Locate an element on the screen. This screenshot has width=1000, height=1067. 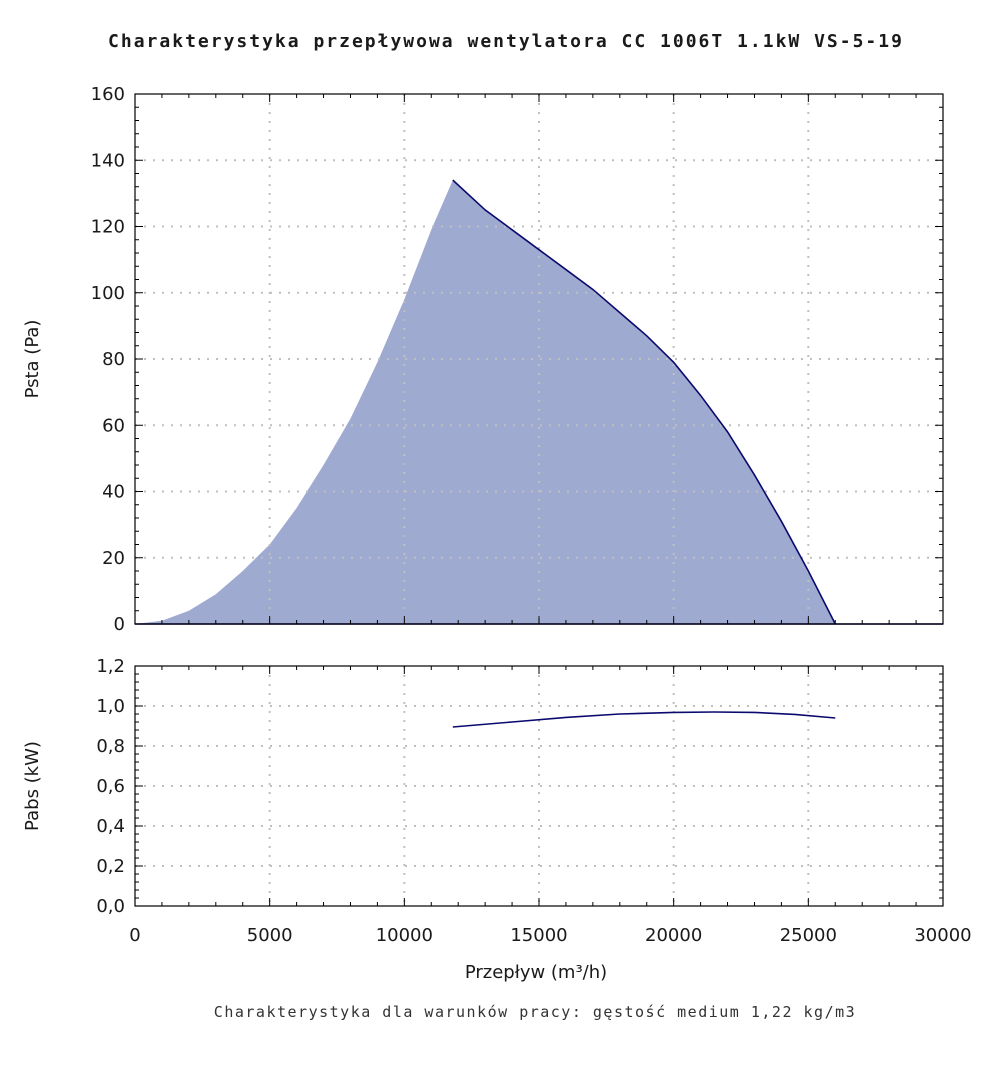
x-tick-label: 20000 is located at coordinates (673, 935).